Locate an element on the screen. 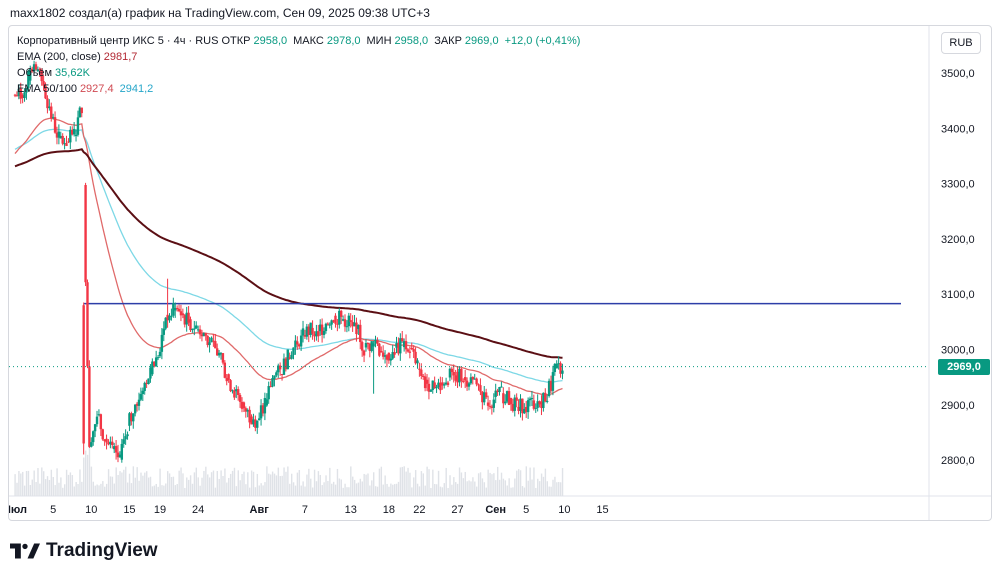  legend-volume-row: Объём 35,62K is located at coordinates (301, 73).